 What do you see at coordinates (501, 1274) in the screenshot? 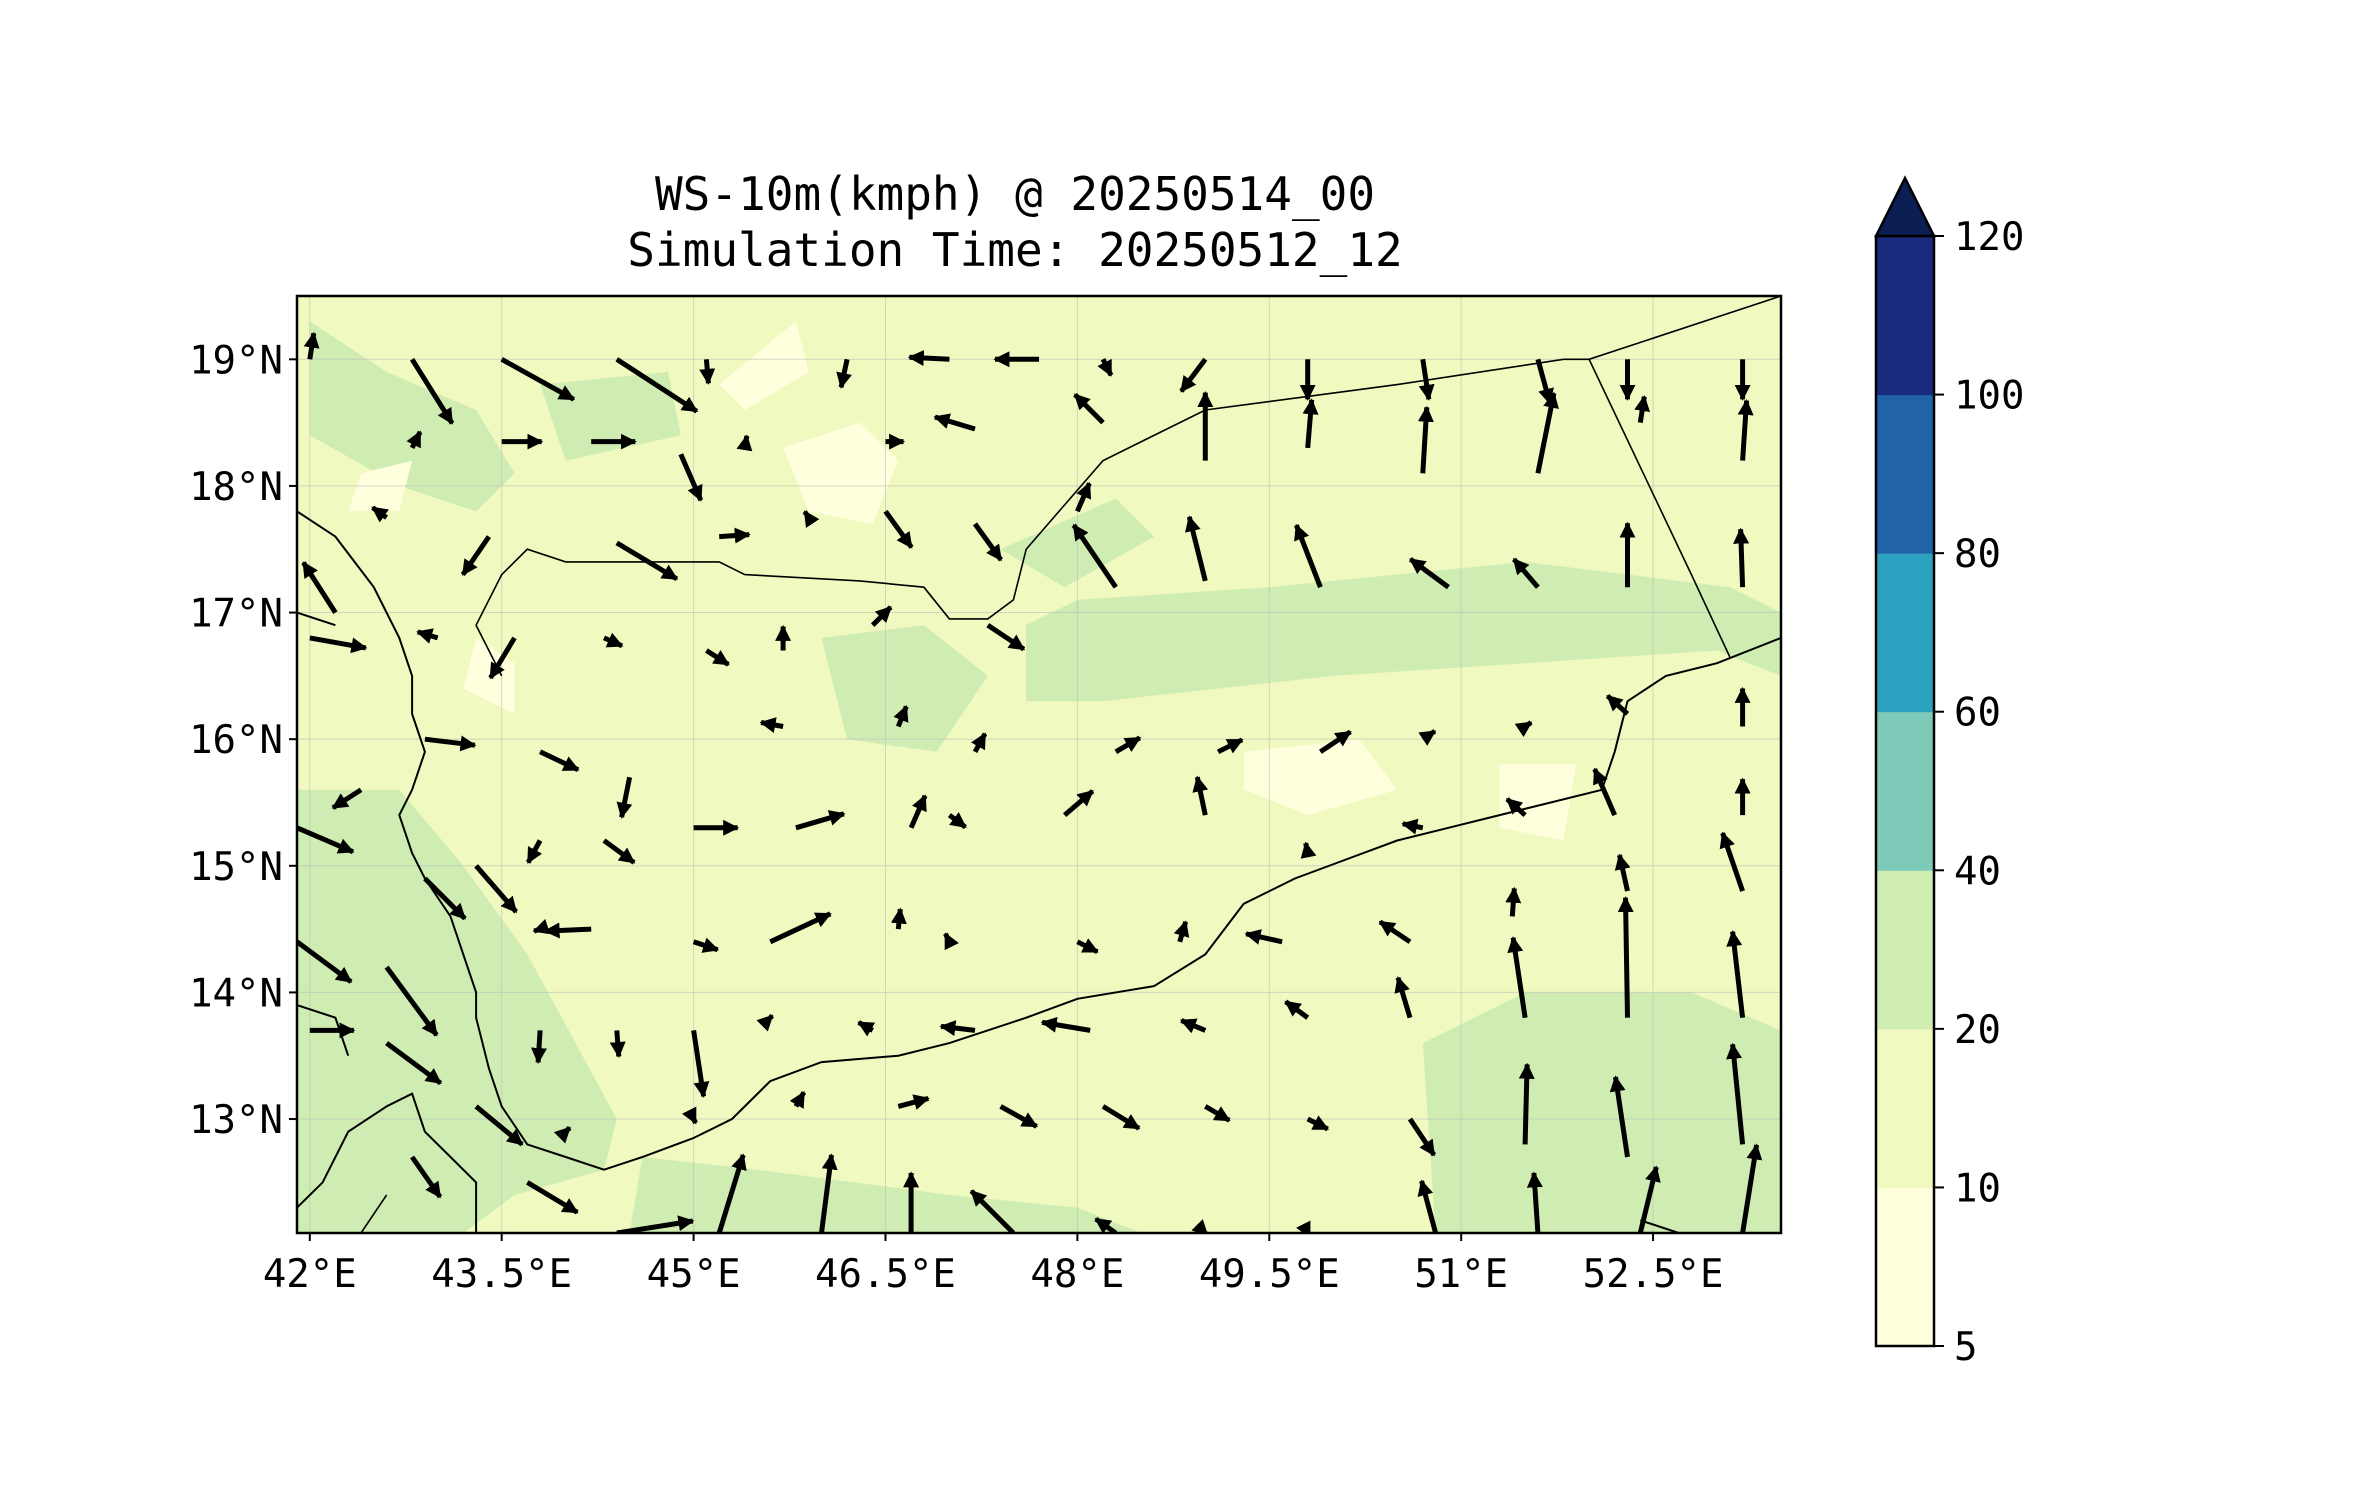
I see `lon-tick-label: 43.5°E` at bounding box center [501, 1274].